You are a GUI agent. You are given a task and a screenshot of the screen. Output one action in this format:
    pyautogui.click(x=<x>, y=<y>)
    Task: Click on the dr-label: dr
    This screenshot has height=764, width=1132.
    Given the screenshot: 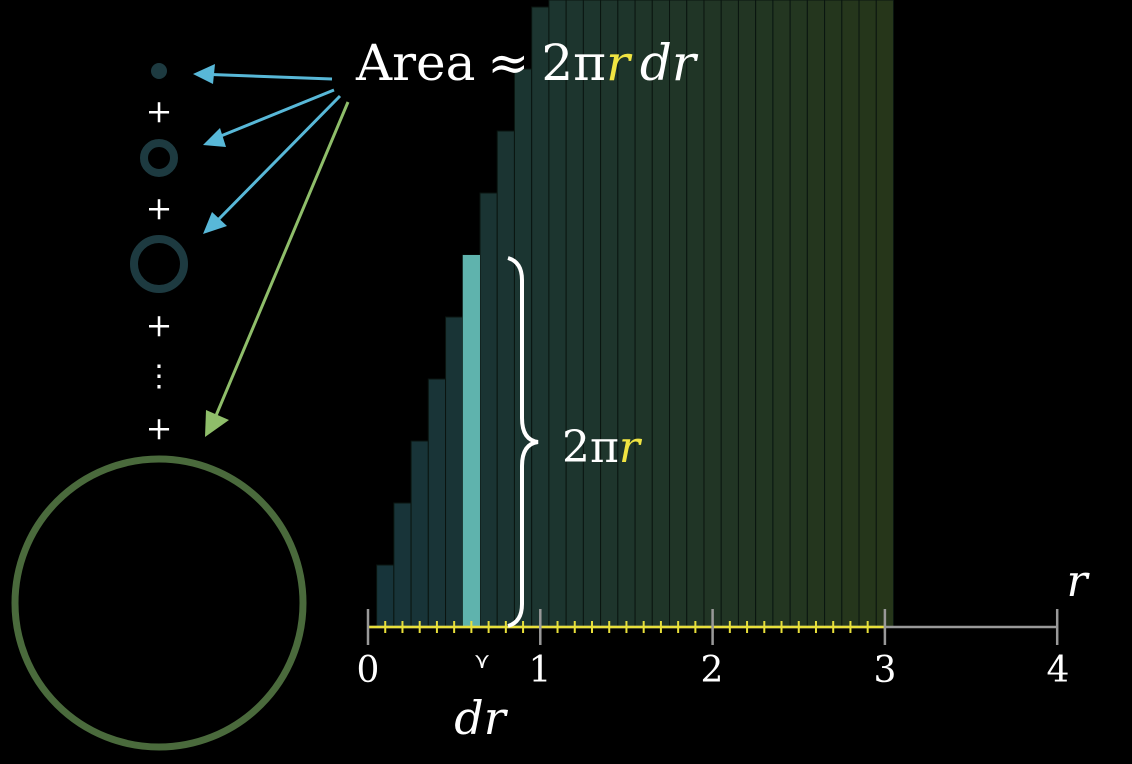 What is the action you would take?
    pyautogui.click(x=481, y=718)
    